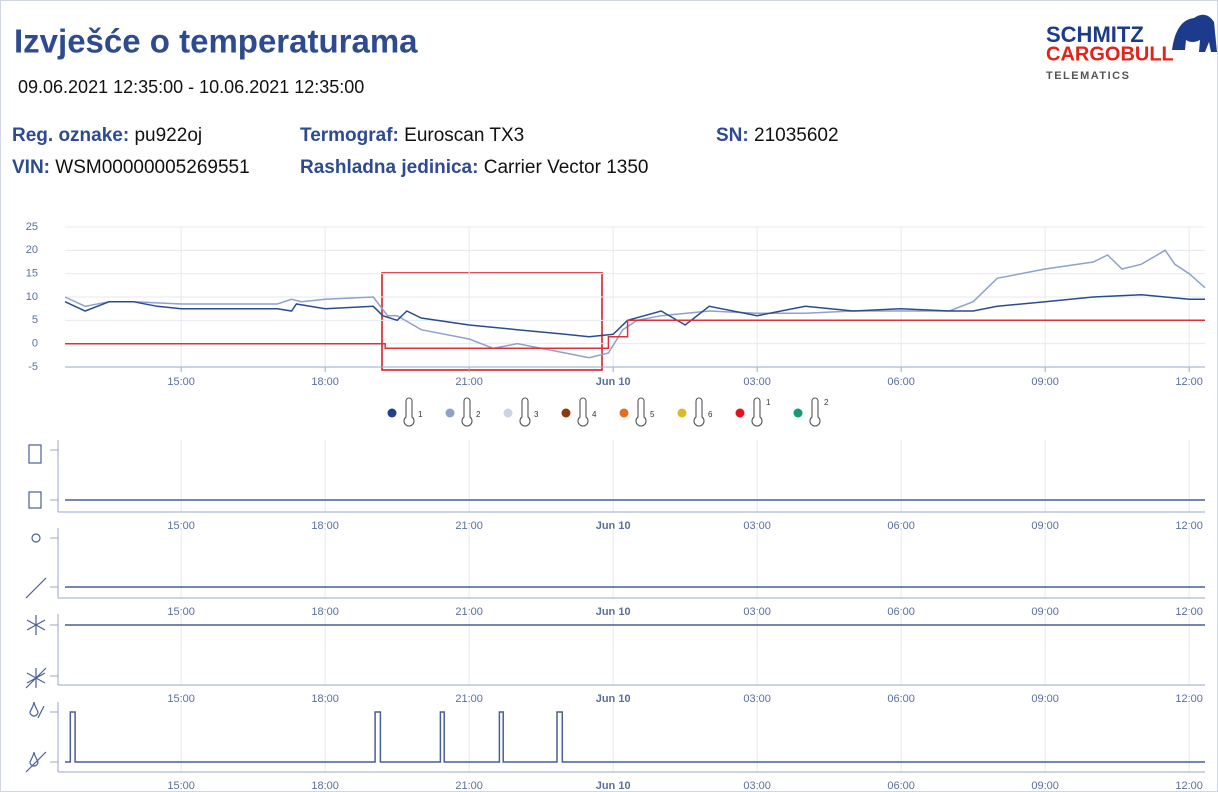  What do you see at coordinates (349, 135) in the screenshot?
I see `field-label: Termograf:` at bounding box center [349, 135].